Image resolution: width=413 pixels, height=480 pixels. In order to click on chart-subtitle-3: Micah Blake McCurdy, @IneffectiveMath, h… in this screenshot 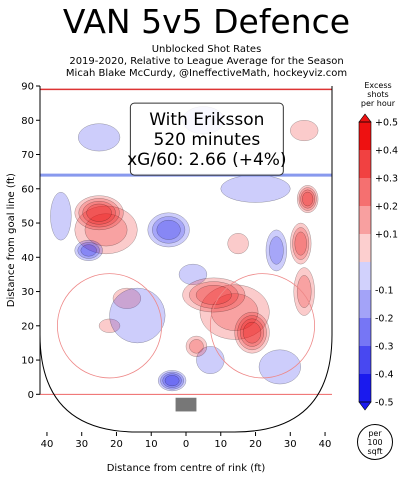, I will do `click(206, 73)`.